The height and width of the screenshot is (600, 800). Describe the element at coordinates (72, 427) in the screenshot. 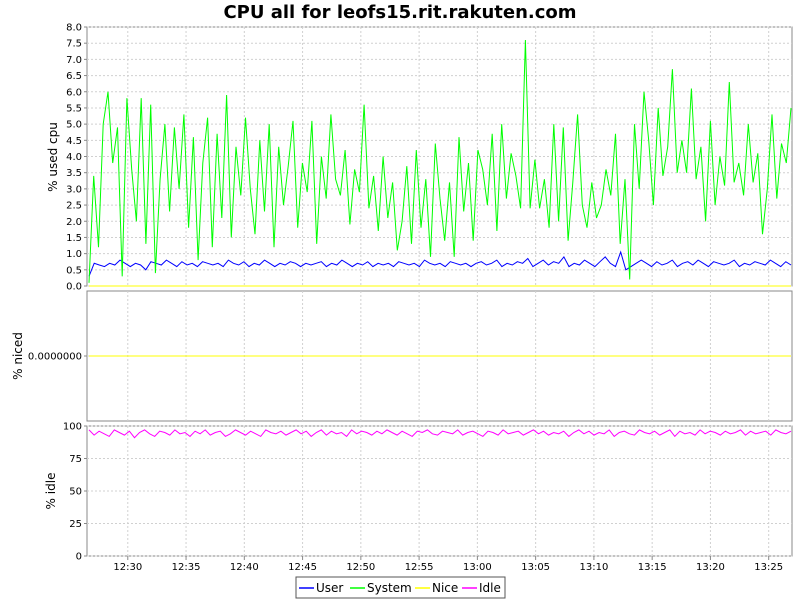

I see `y-tick-label: 100` at that location.